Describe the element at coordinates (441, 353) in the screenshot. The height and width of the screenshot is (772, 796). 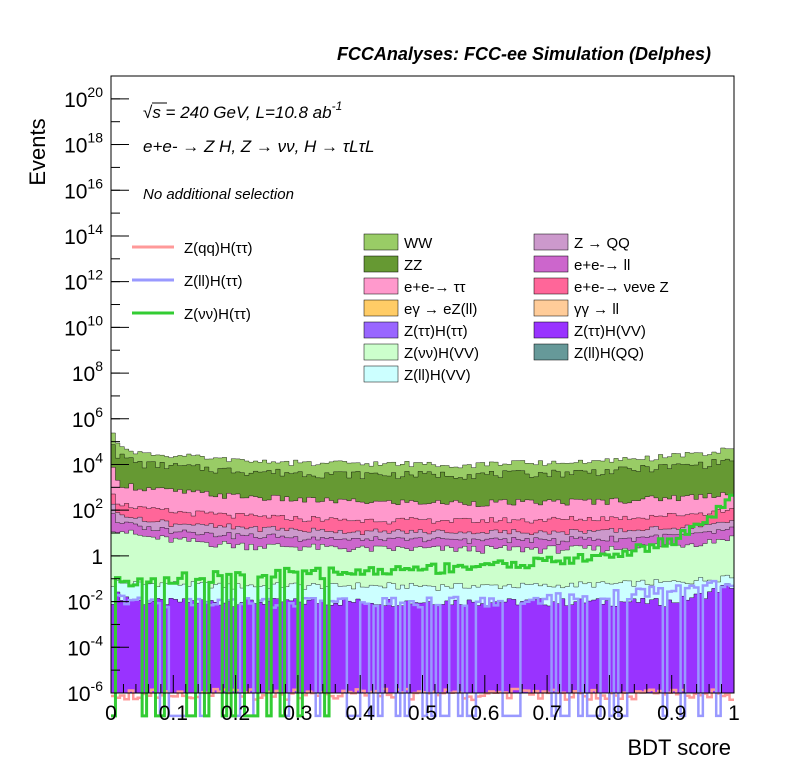
I see `legend-label: Z(νν)H(VV)` at that location.